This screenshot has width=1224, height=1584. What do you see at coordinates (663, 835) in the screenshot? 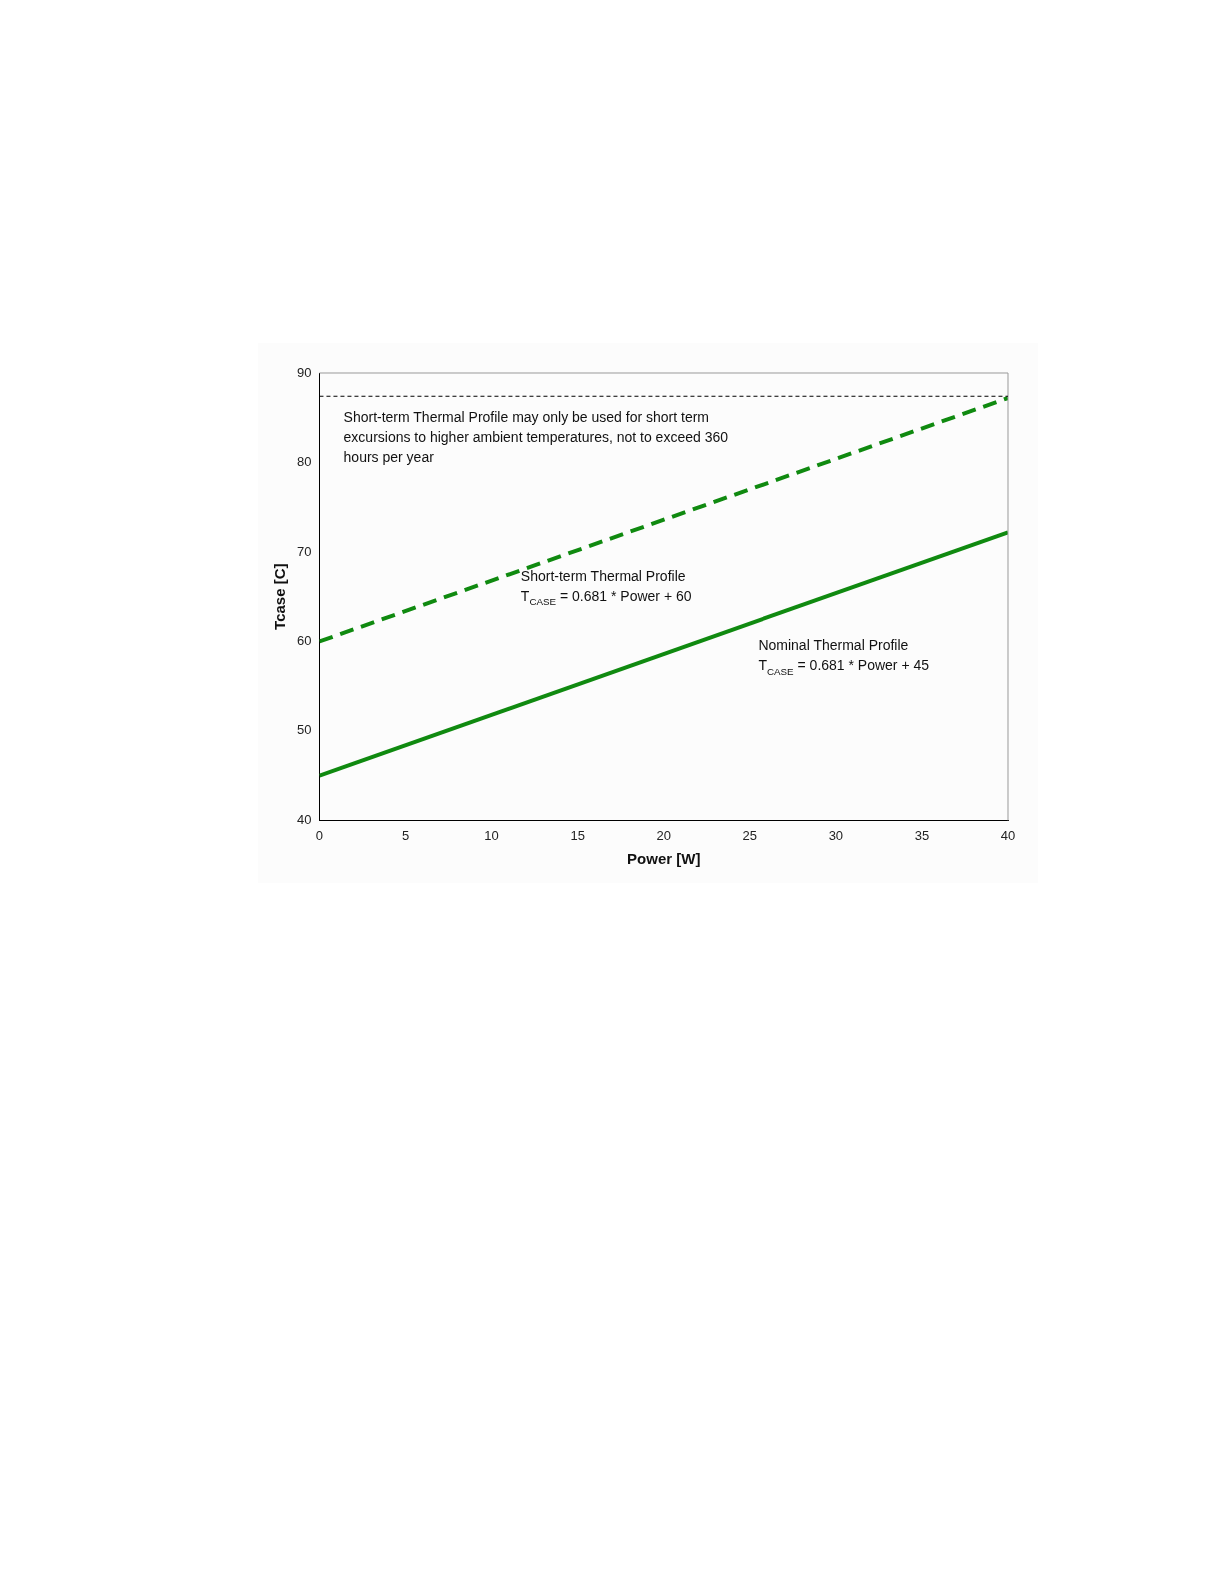
I see `x-tick-label: 20` at bounding box center [663, 835].